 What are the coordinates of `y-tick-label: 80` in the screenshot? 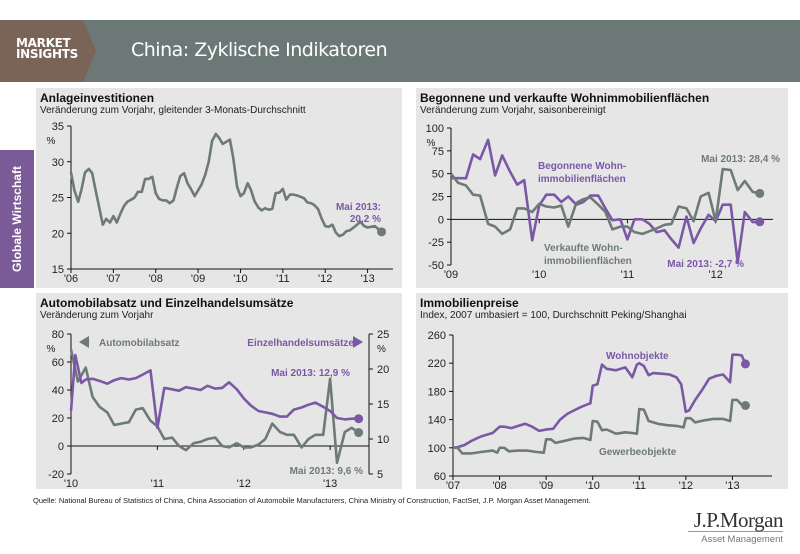 It's located at (58, 335).